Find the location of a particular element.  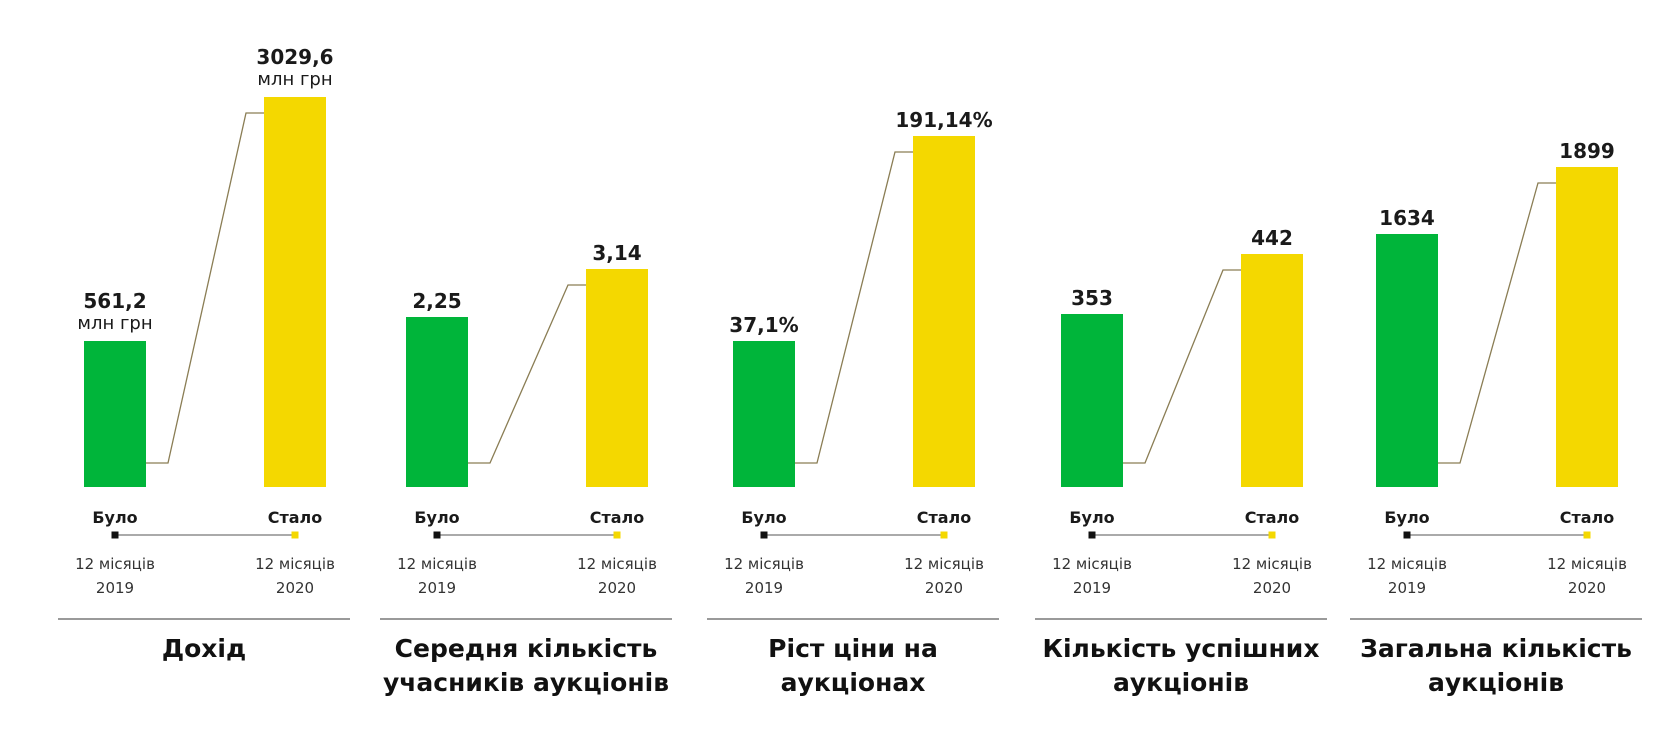

data-label: 442 is located at coordinates (1272, 238).